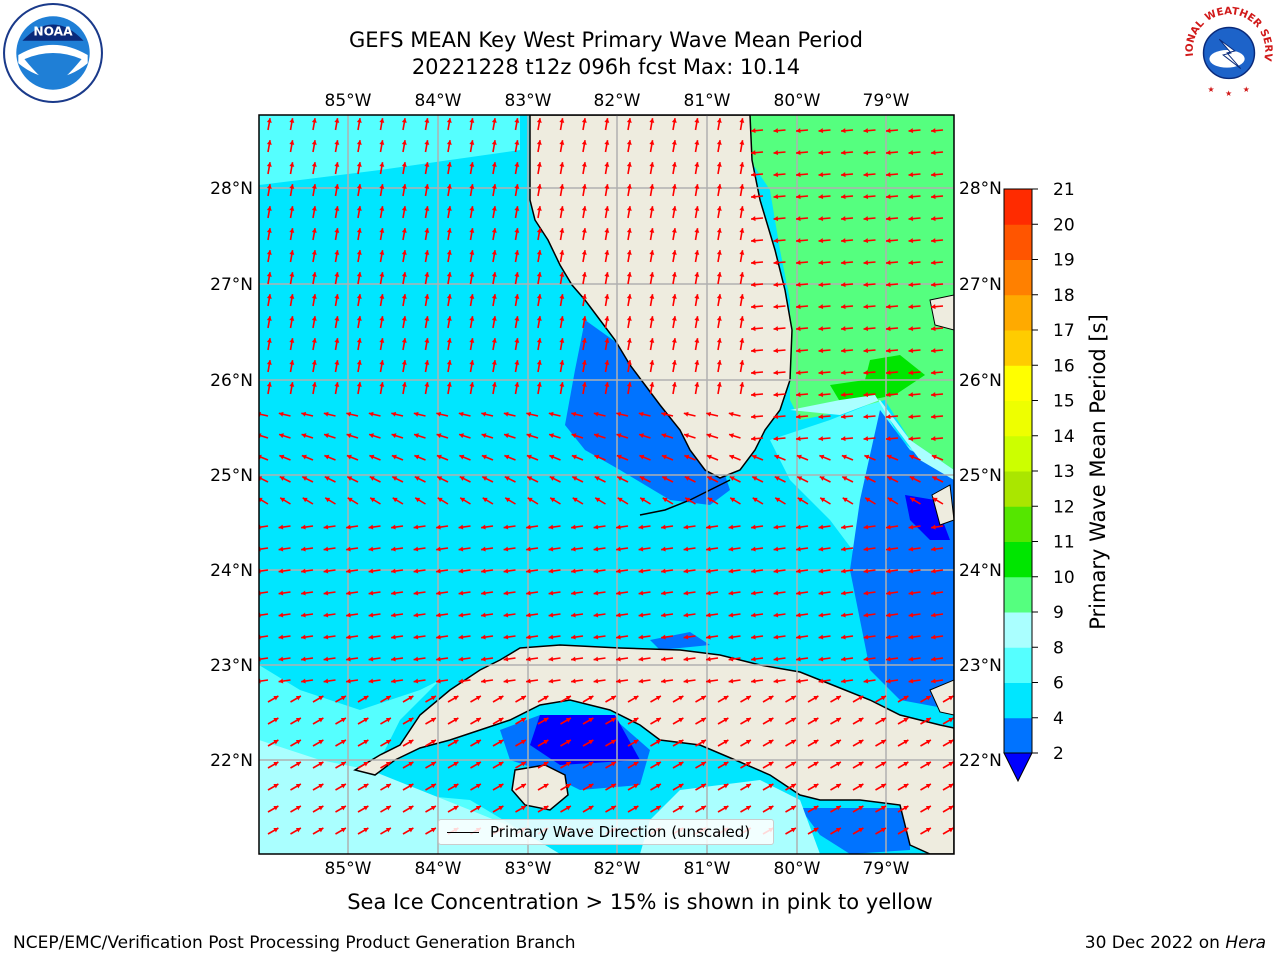  I want to click on colorbar-tick-label: 13, so click(1064, 472).